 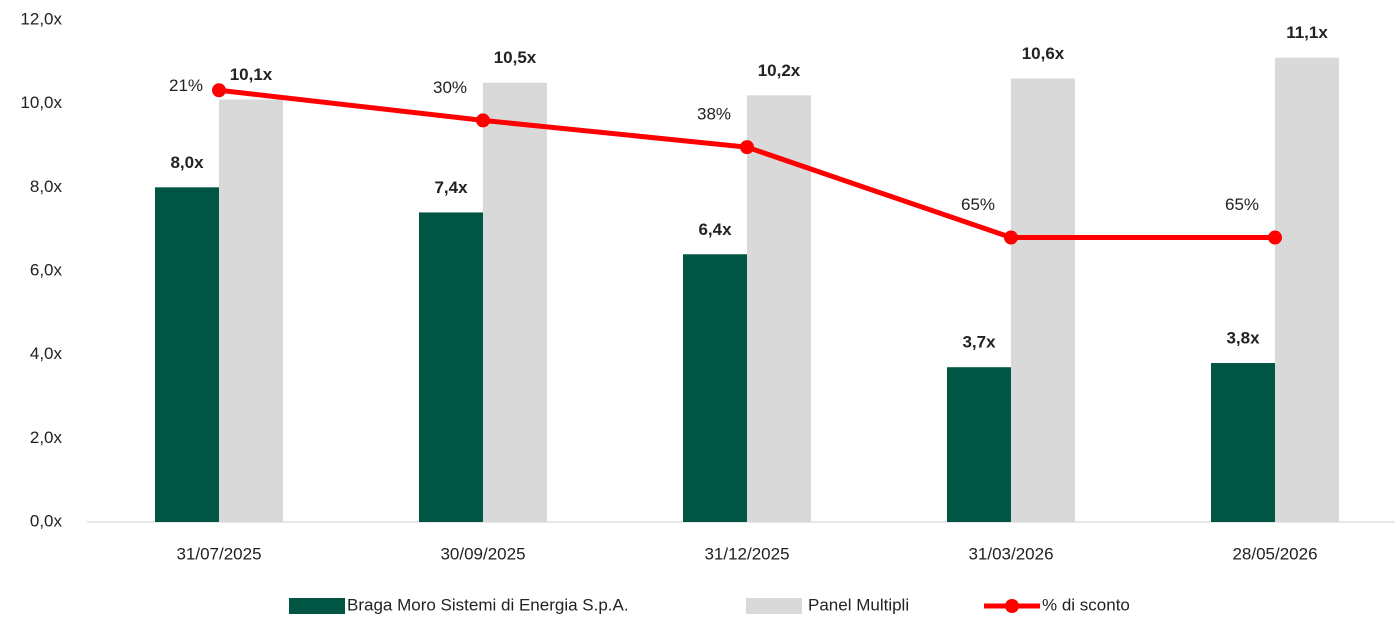 What do you see at coordinates (714, 114) in the screenshot?
I see `line-label: 38%` at bounding box center [714, 114].